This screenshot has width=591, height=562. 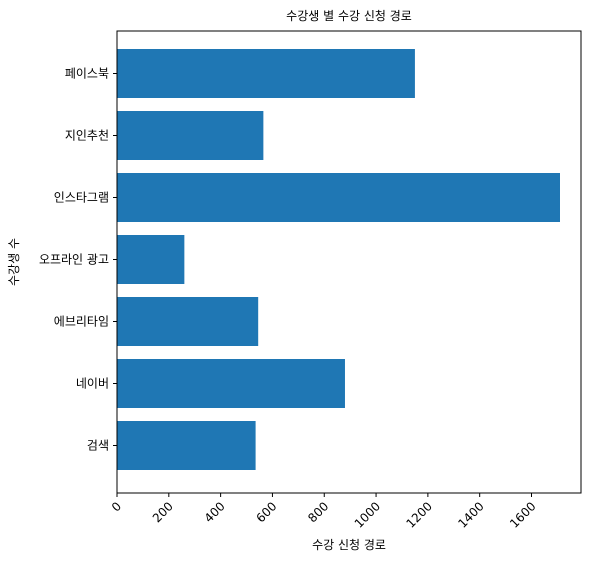 What do you see at coordinates (418, 514) in the screenshot?
I see `x-tick-label: 1200` at bounding box center [418, 514].